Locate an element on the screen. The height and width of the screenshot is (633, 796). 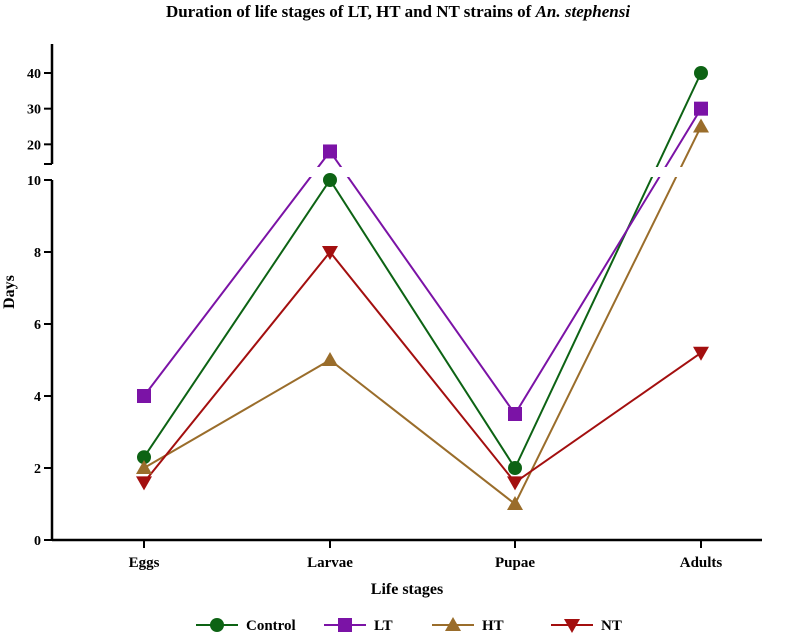
y-axis-label: Days is located at coordinates (9, 292).